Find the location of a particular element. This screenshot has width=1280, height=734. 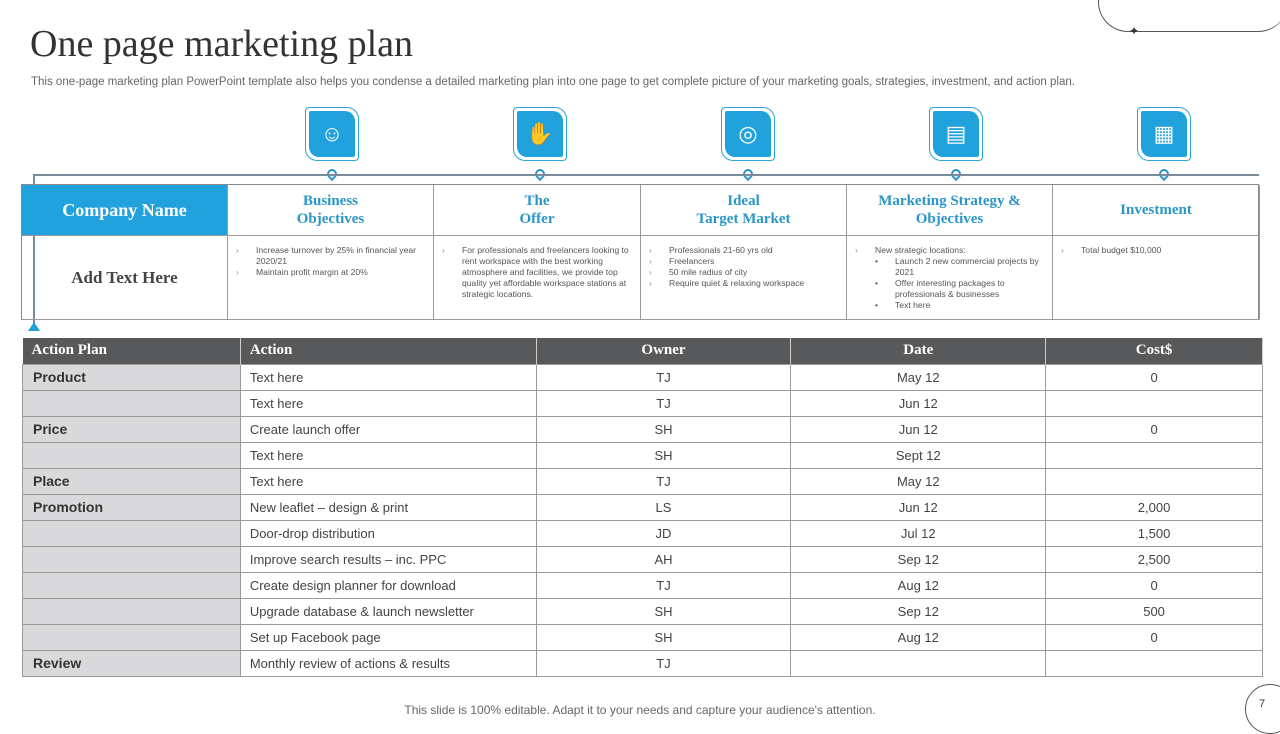

column-heading: Ideal Target Market is located at coordinates (744, 210).